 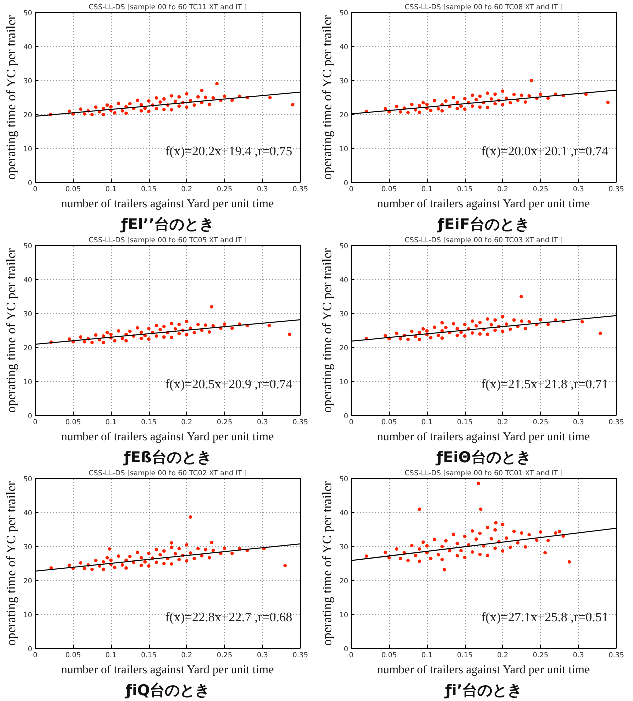 What do you see at coordinates (484, 457) in the screenshot?
I see `text: ƒEiΘ台のとき` at bounding box center [484, 457].